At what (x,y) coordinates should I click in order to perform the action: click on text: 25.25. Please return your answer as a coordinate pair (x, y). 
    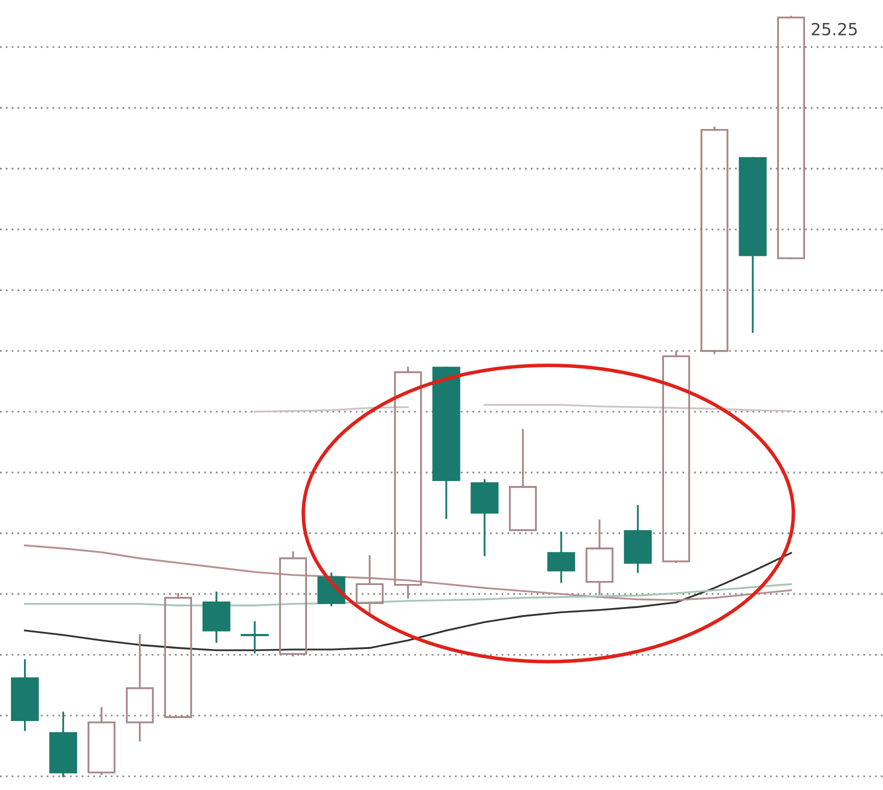
    Looking at the image, I should click on (834, 29).